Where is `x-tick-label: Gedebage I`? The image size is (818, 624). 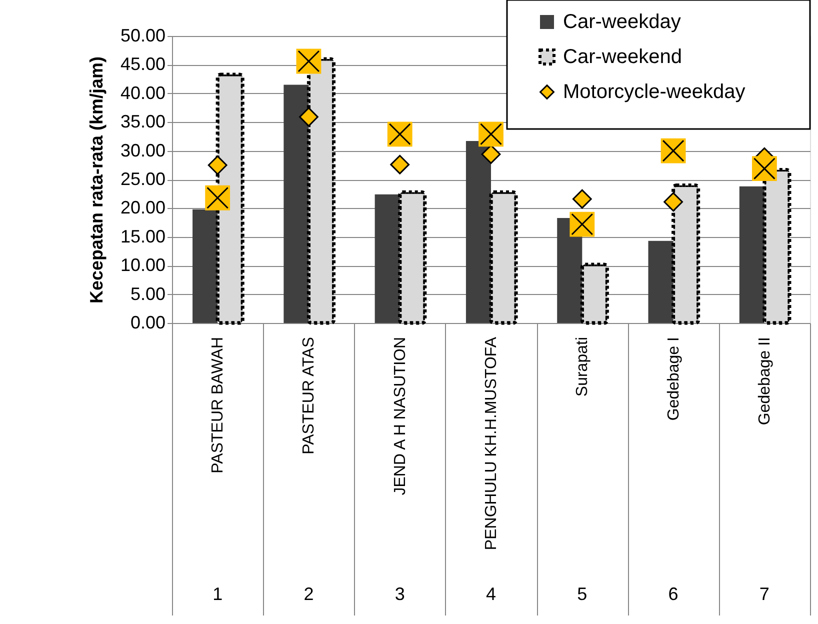
x-tick-label: Gedebage I is located at coordinates (673, 379).